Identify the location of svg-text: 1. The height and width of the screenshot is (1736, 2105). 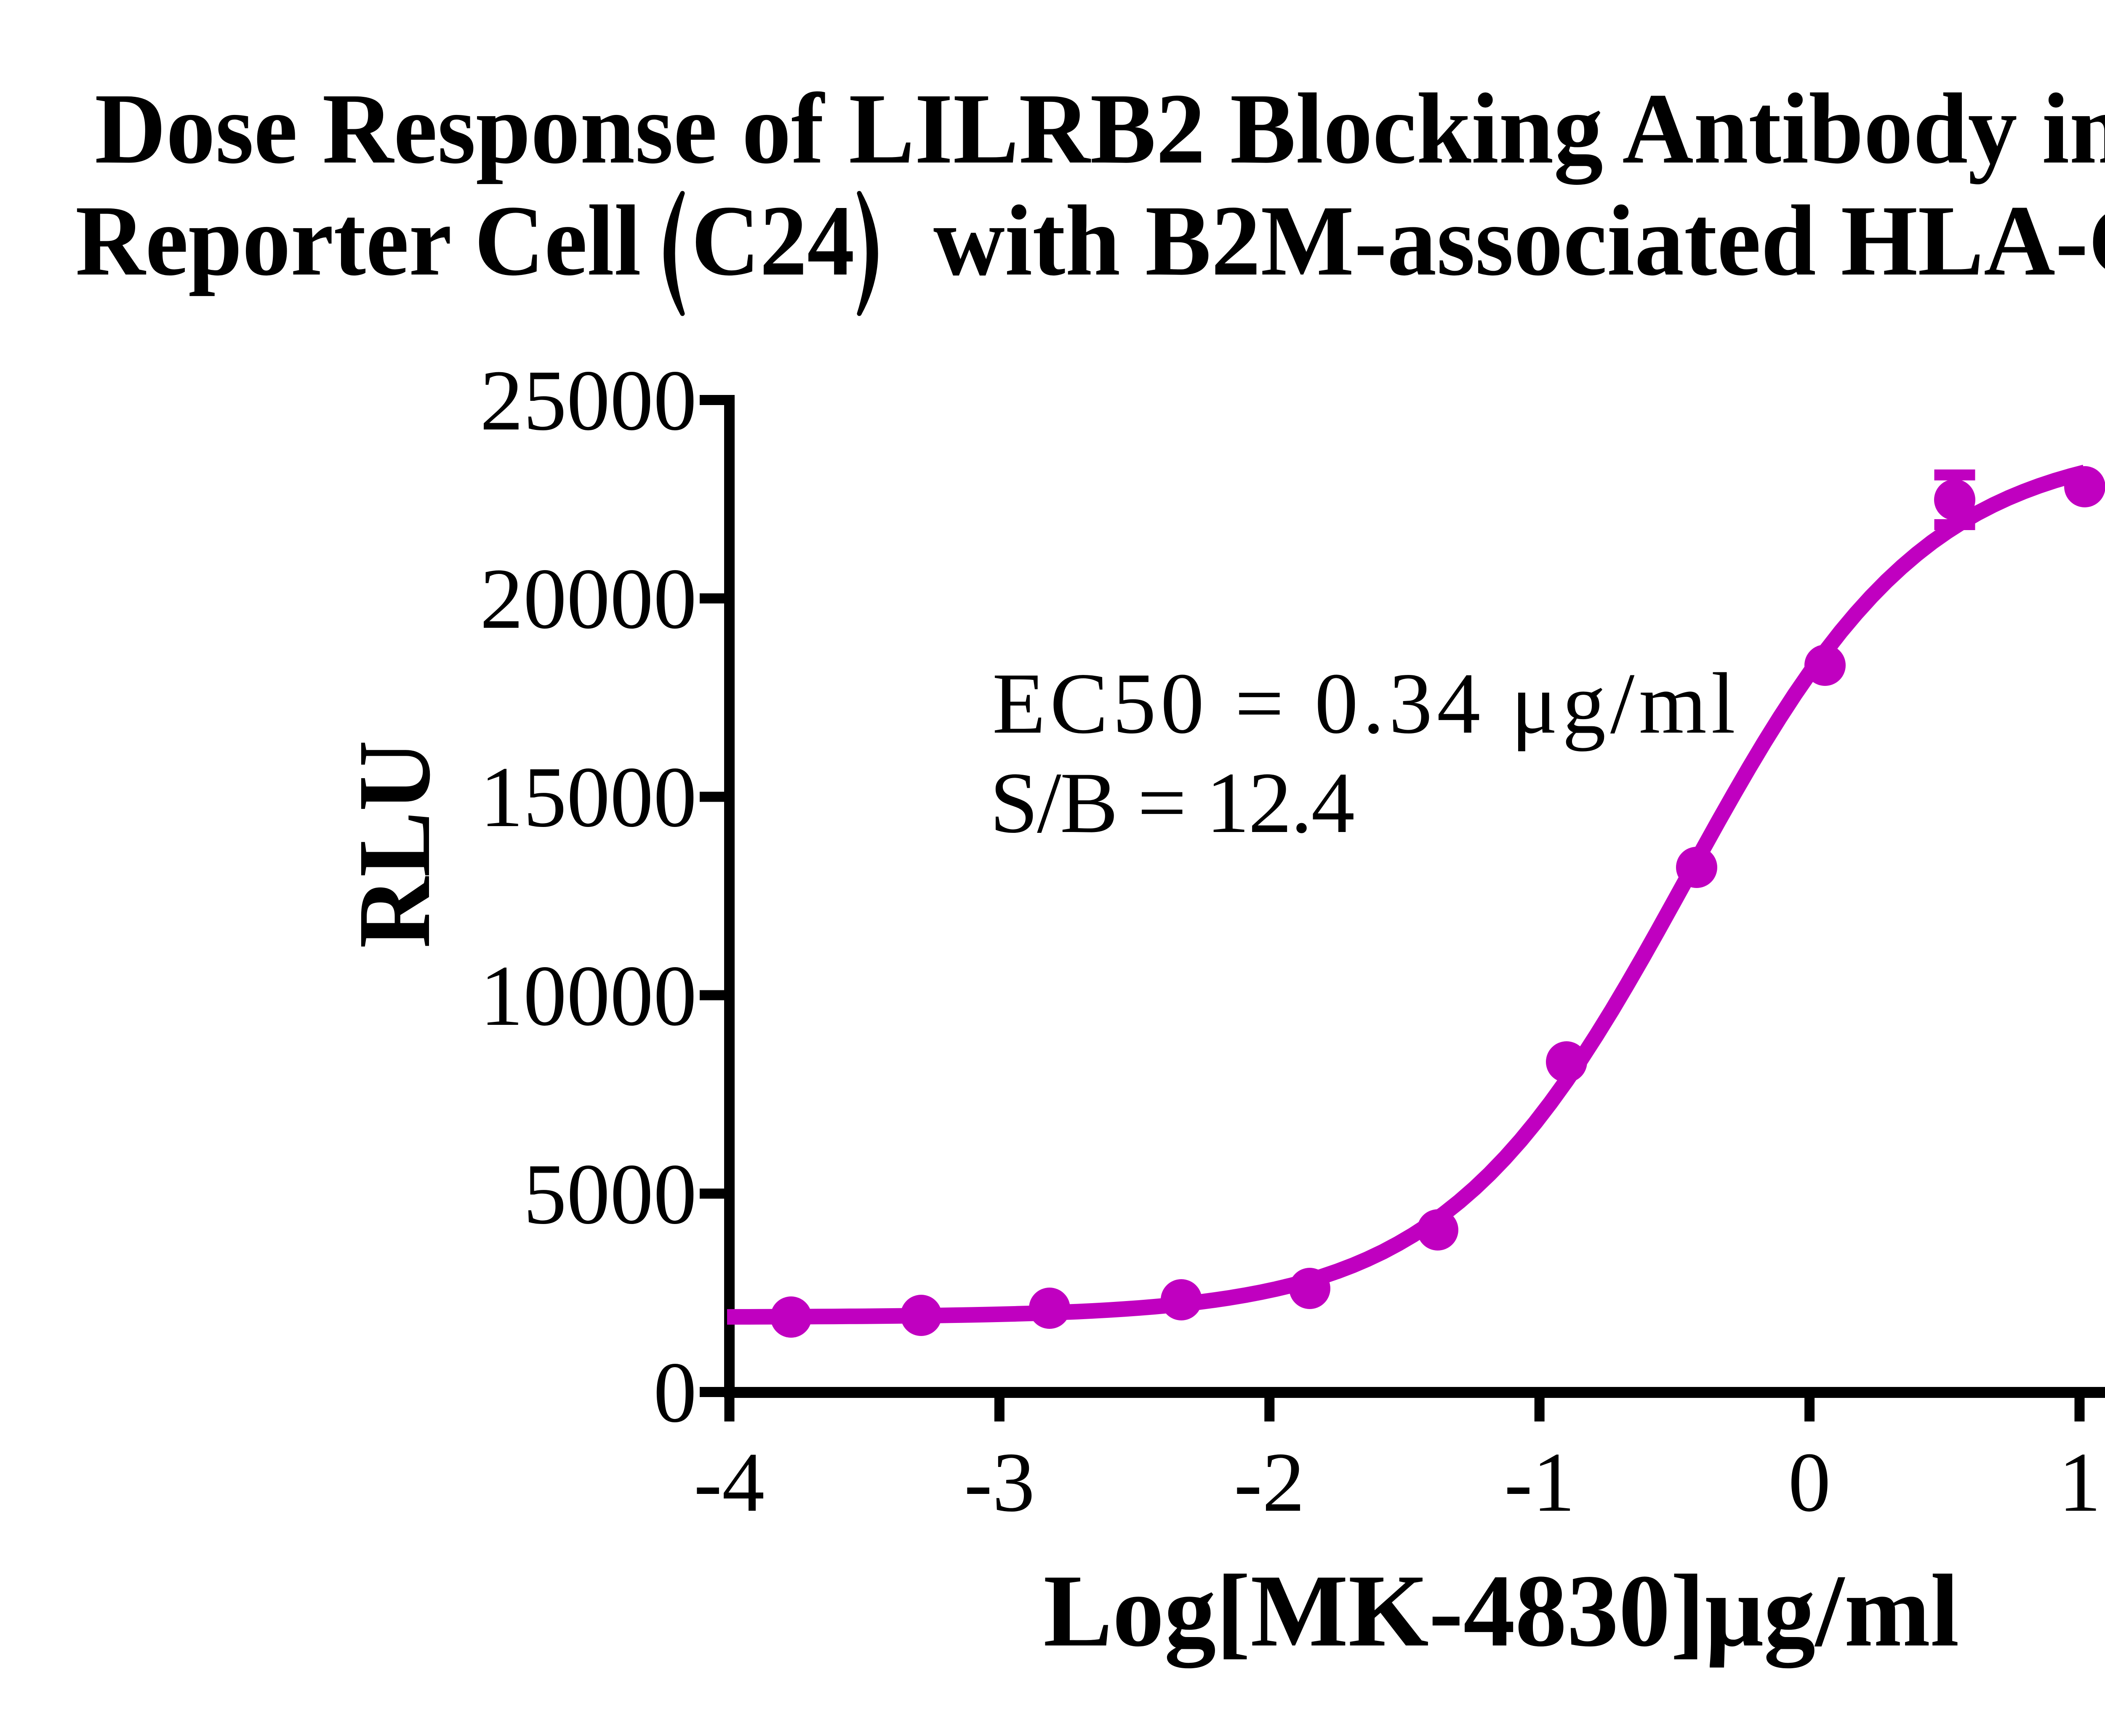
(2080, 1482).